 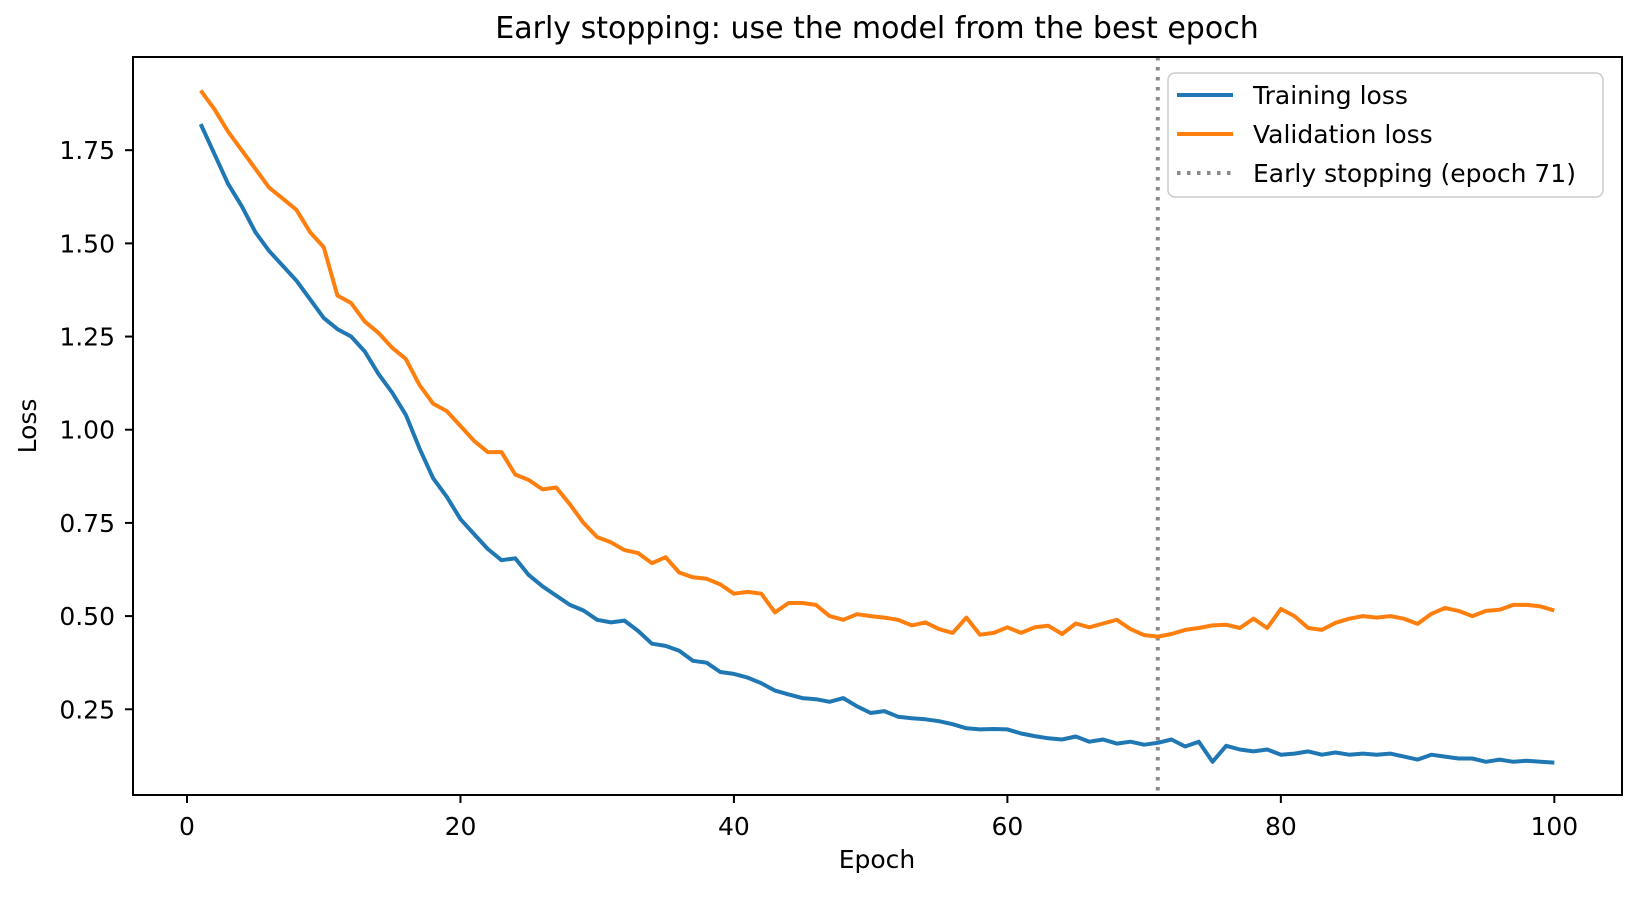 I want to click on legend-early-stopping-label: Early stopping (epoch 71), so click(x=1414, y=173).